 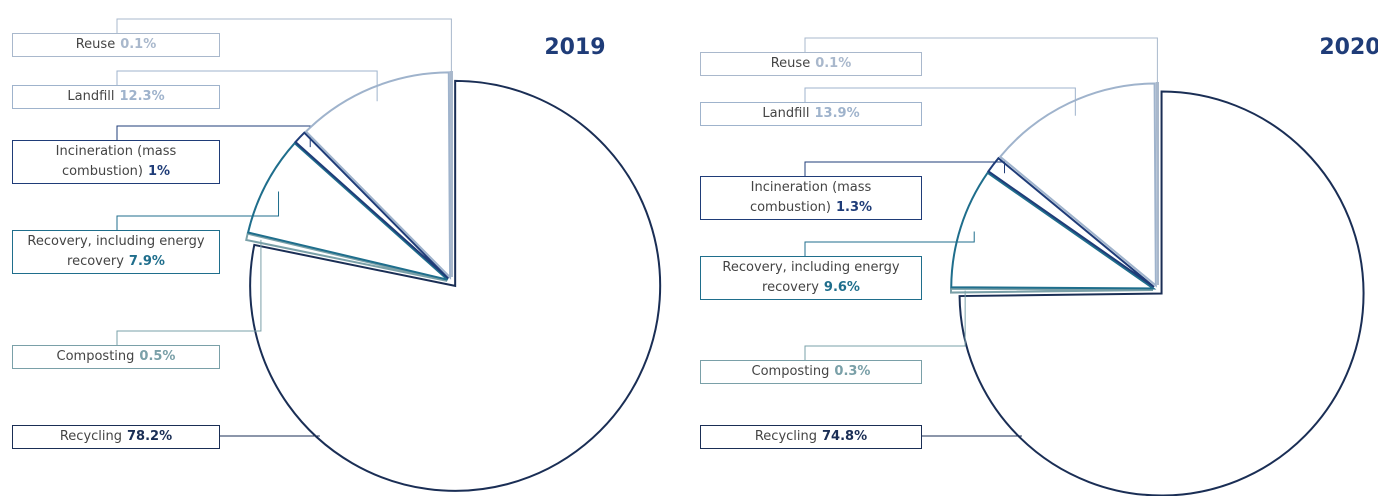 I want to click on label-box: Landfill 13.9%, so click(x=811, y=114).